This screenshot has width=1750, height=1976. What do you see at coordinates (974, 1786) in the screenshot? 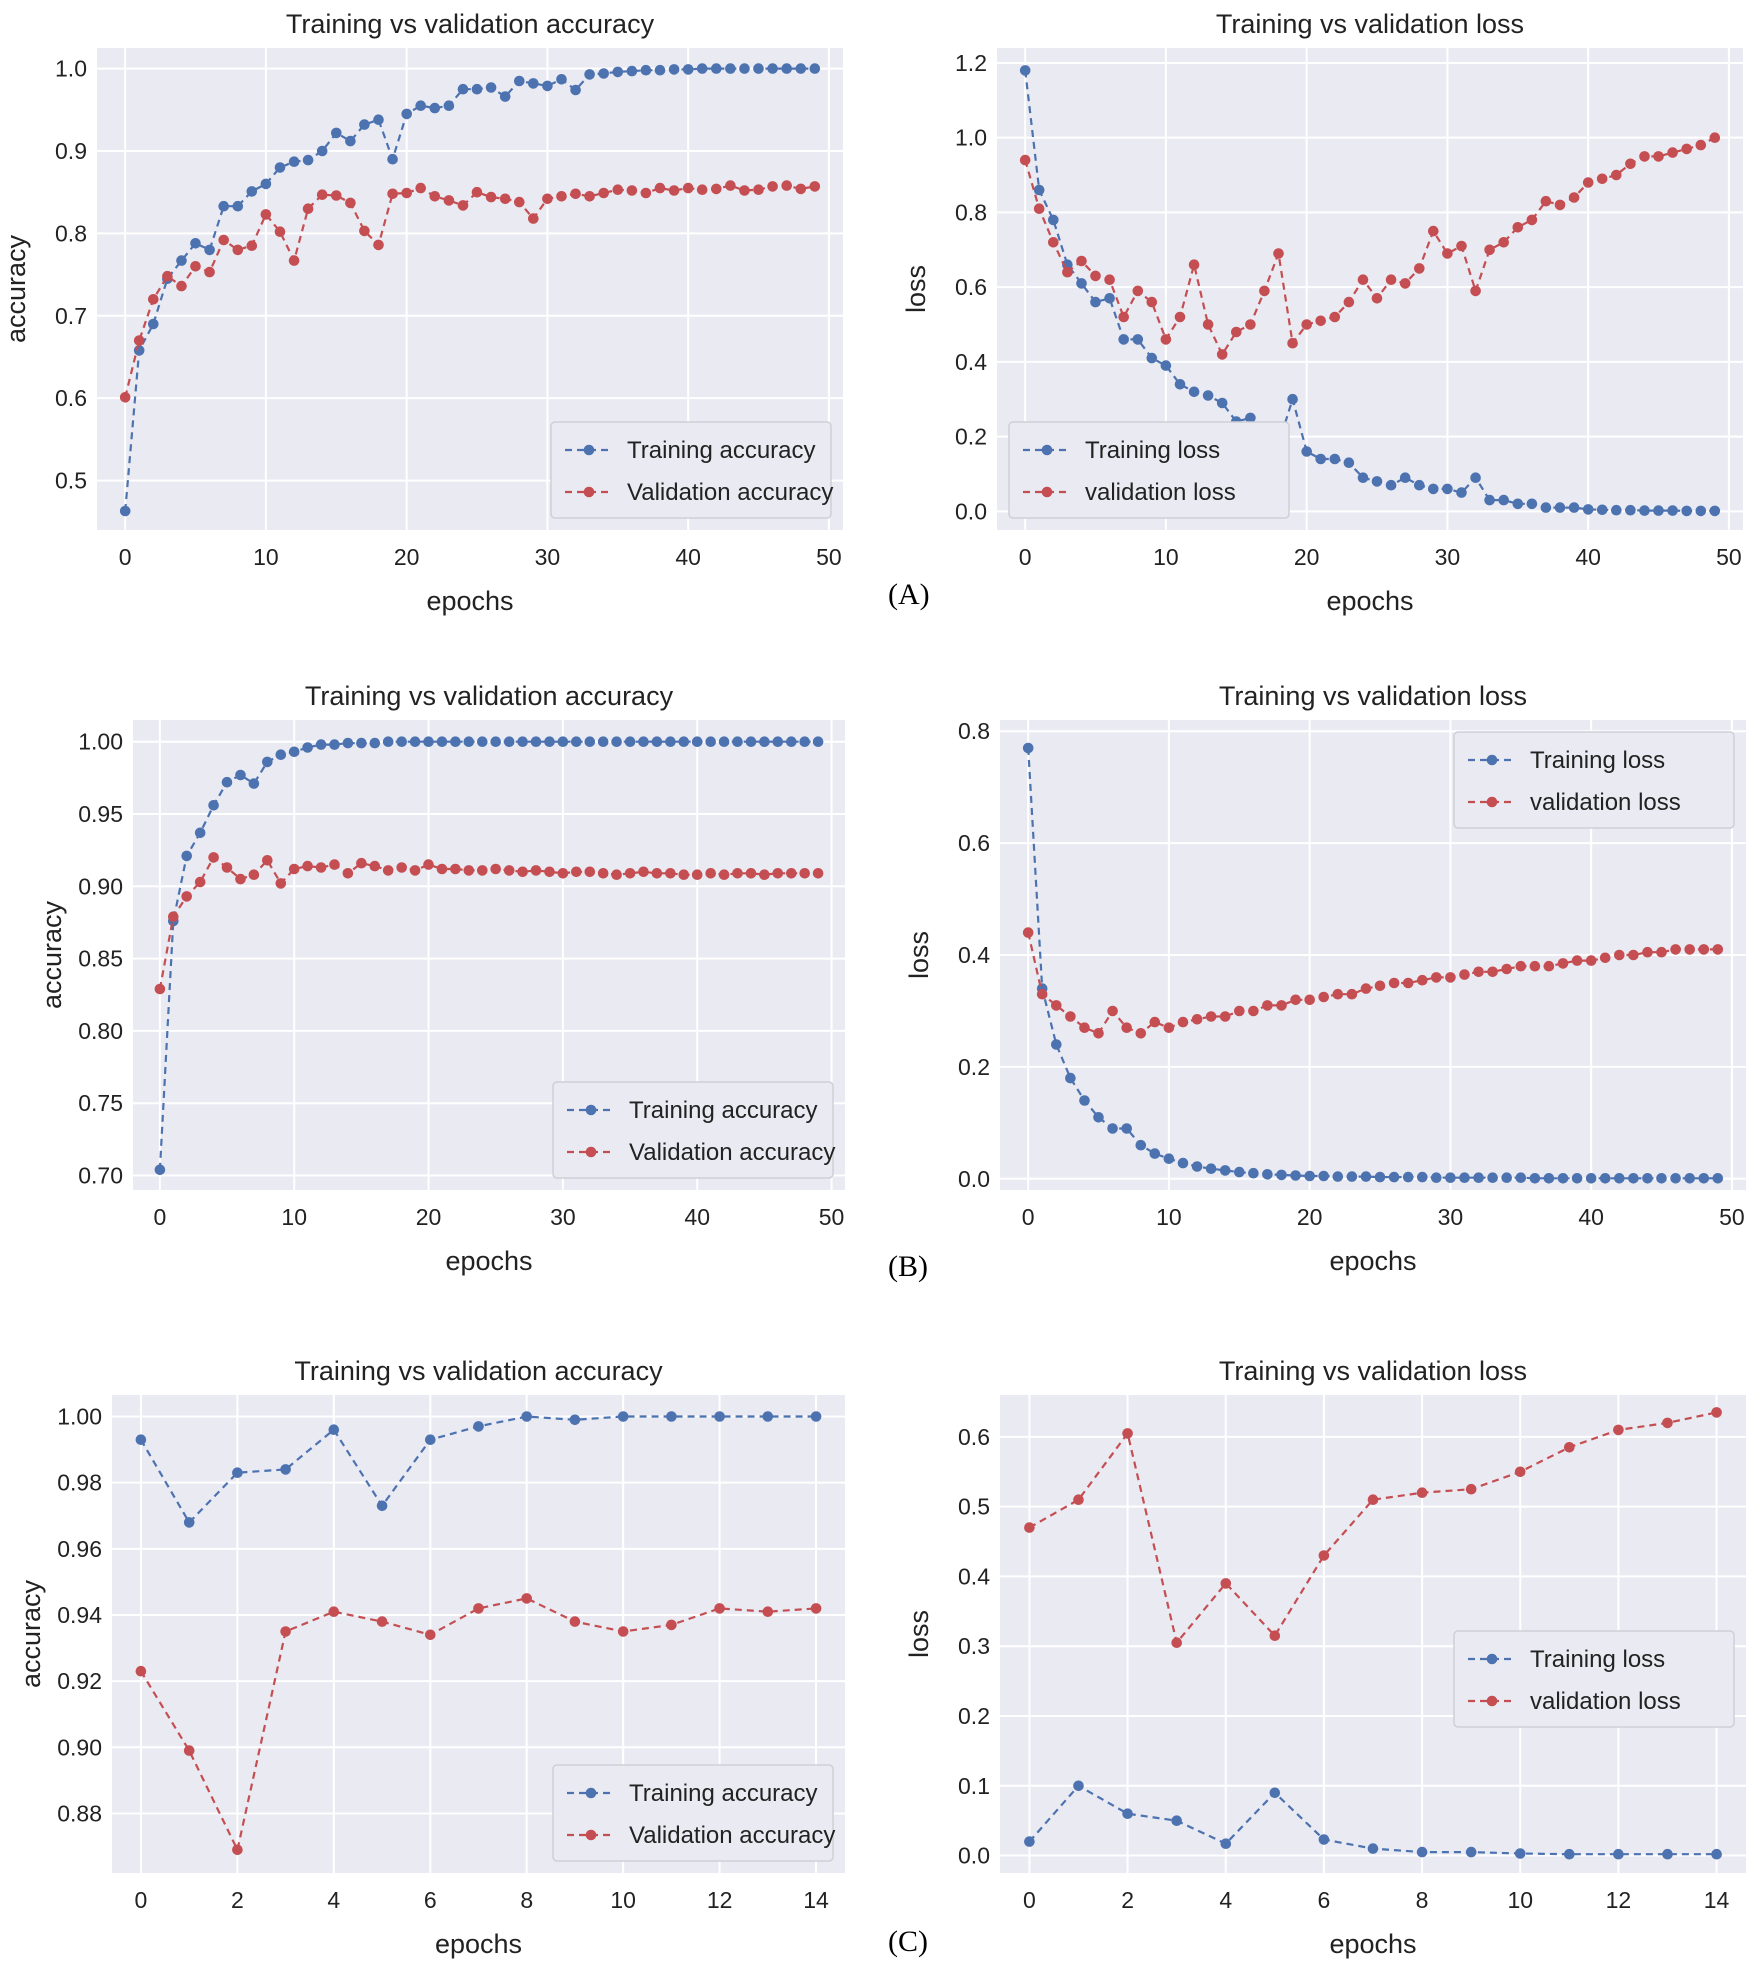
I see `y-tick-label: 0.1` at bounding box center [974, 1786].